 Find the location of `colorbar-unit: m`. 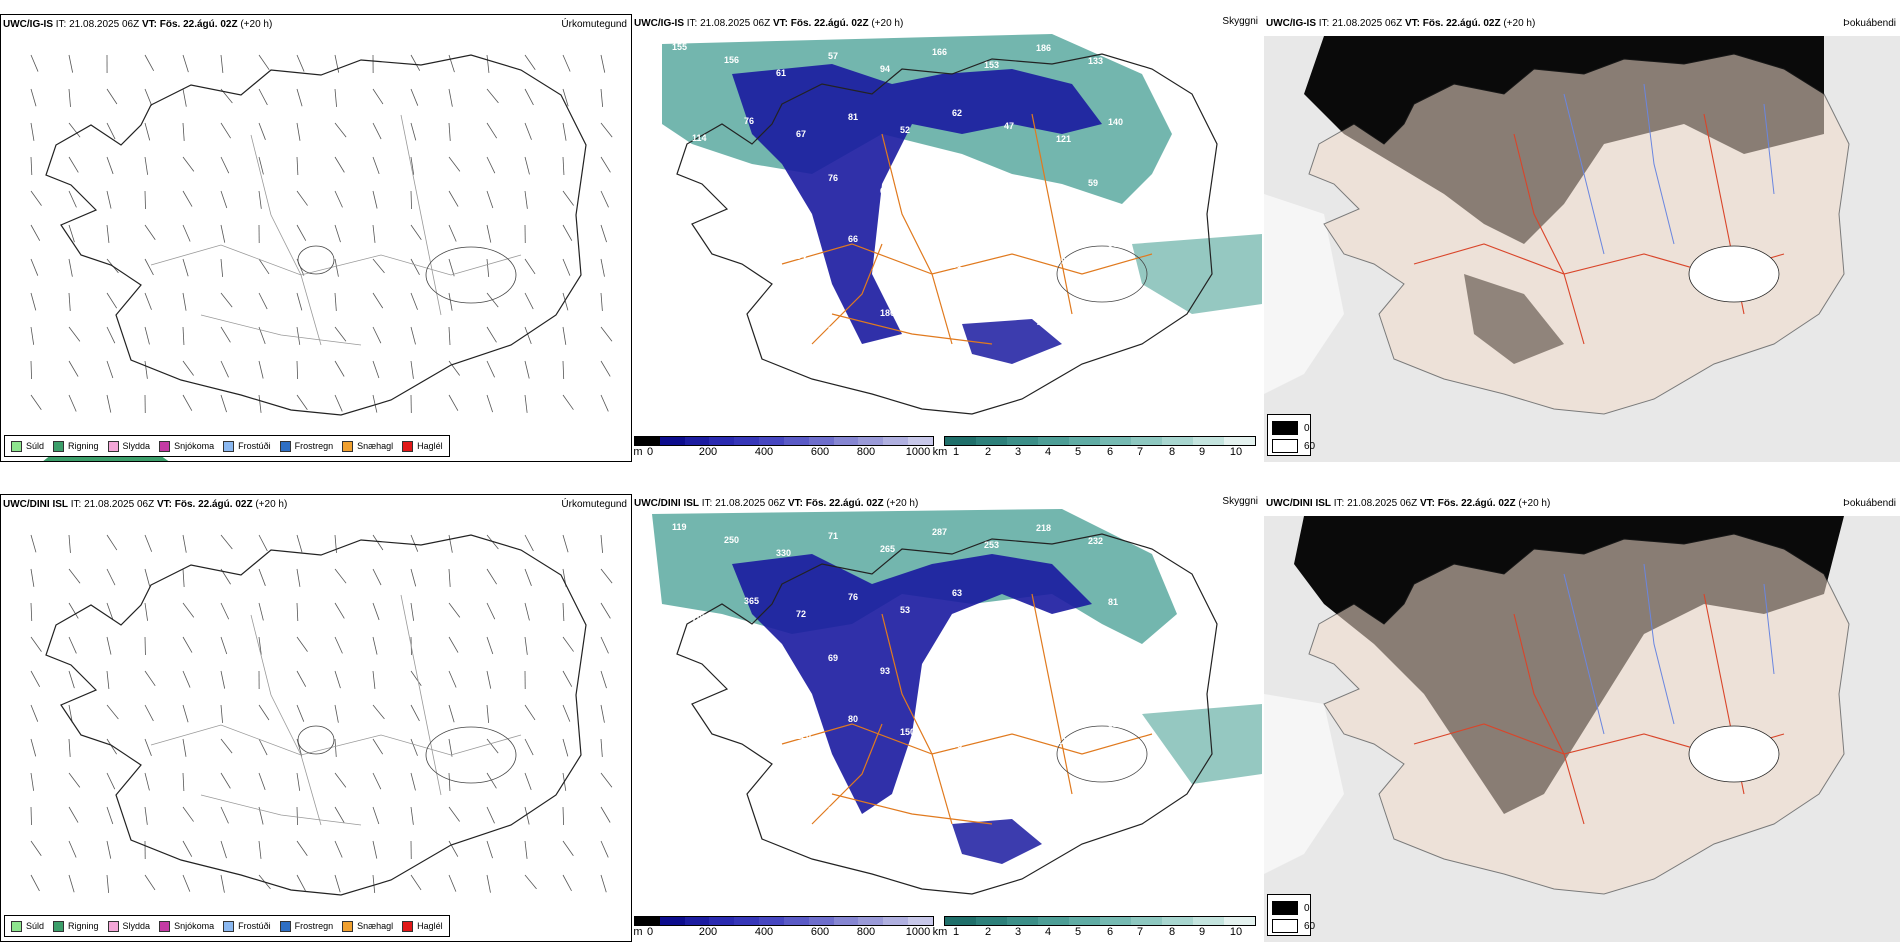

colorbar-unit: m is located at coordinates (638, 932).